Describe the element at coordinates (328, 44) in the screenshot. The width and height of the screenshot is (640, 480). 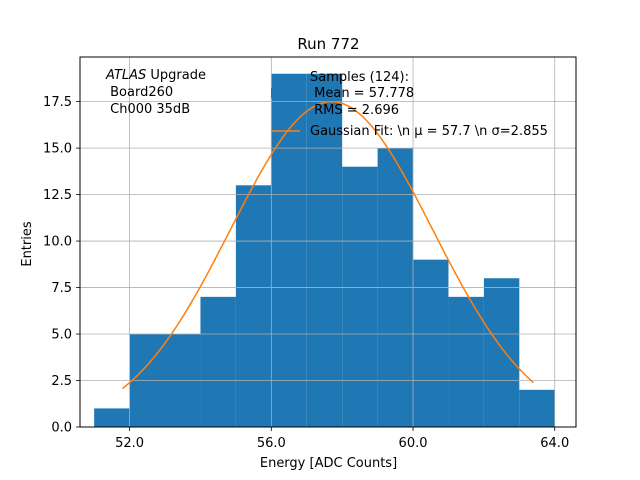
I see `chart-title: Run 772` at that location.